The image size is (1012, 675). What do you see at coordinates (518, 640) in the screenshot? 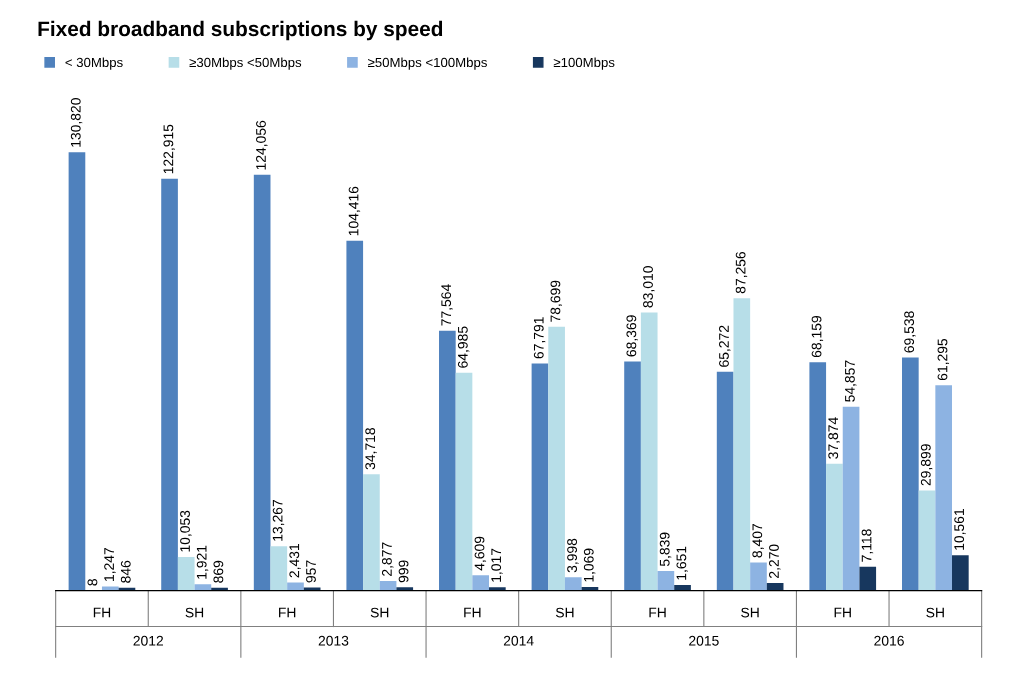
I see `text: 2014` at bounding box center [518, 640].